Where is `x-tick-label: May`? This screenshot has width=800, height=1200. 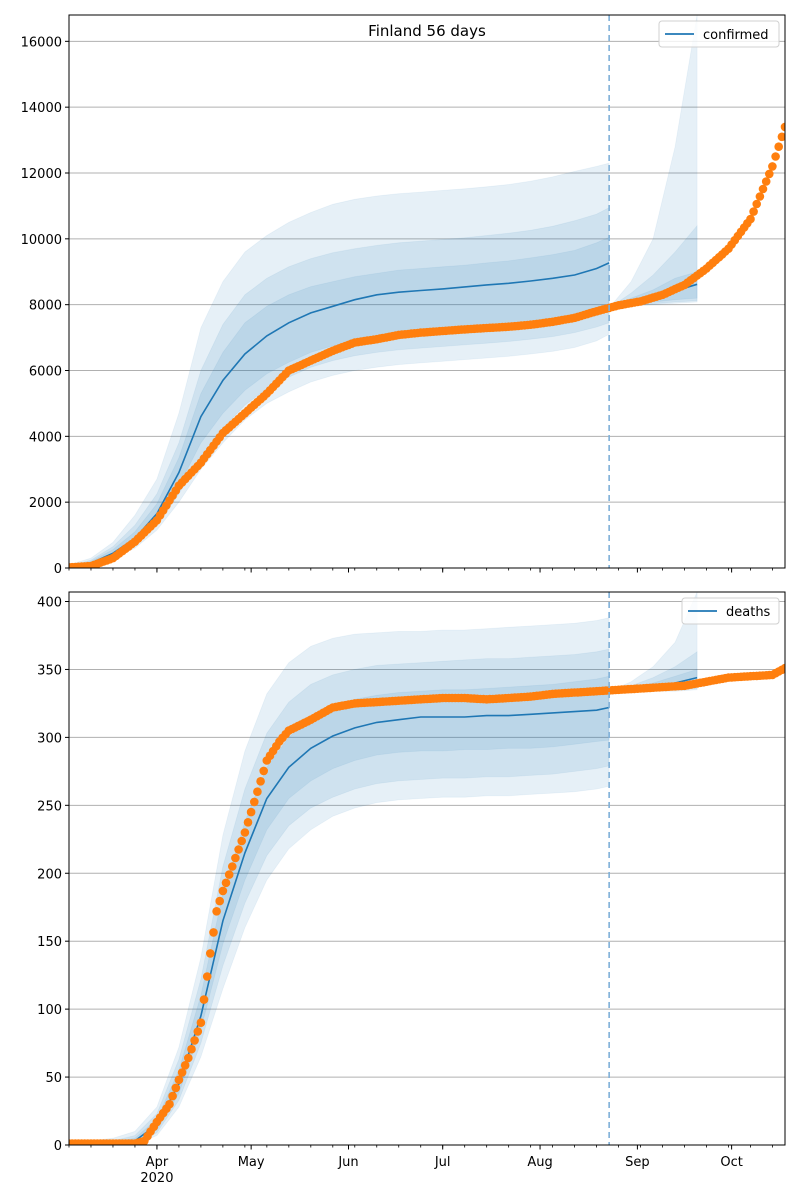
x-tick-label: May is located at coordinates (251, 1162).